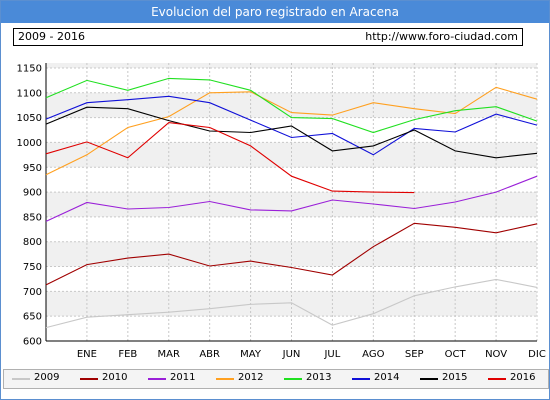  I want to click on x-tick-label: JUL, so click(331, 354).